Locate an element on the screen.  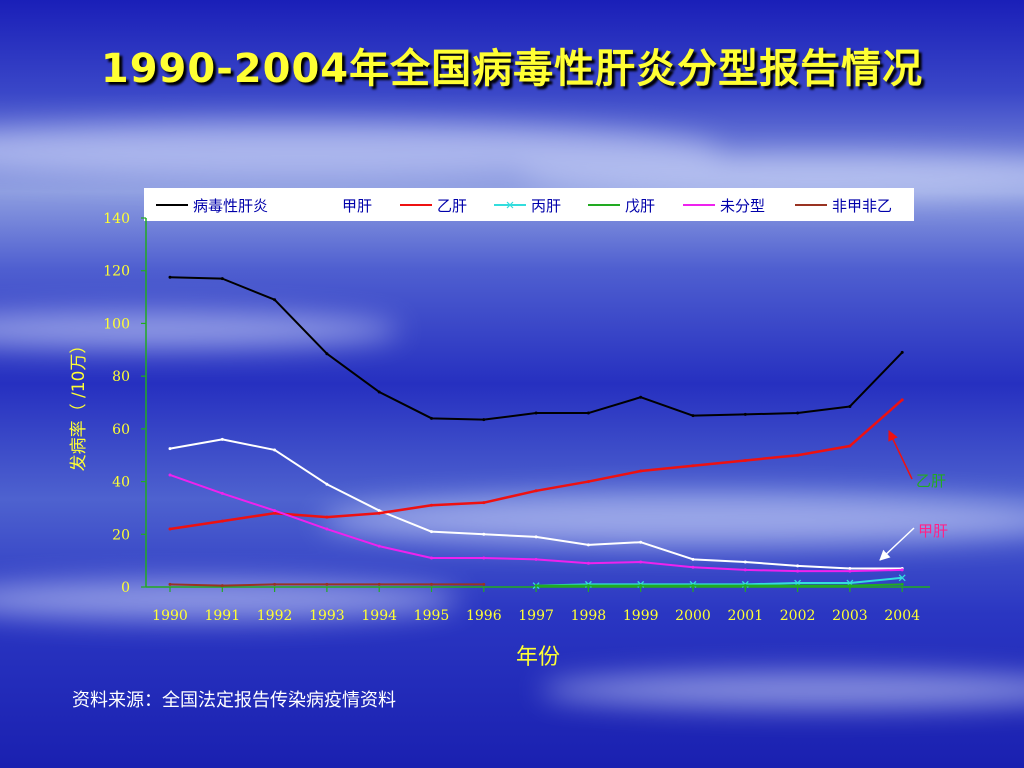
x-tick-label: 2001 is located at coordinates (745, 616).